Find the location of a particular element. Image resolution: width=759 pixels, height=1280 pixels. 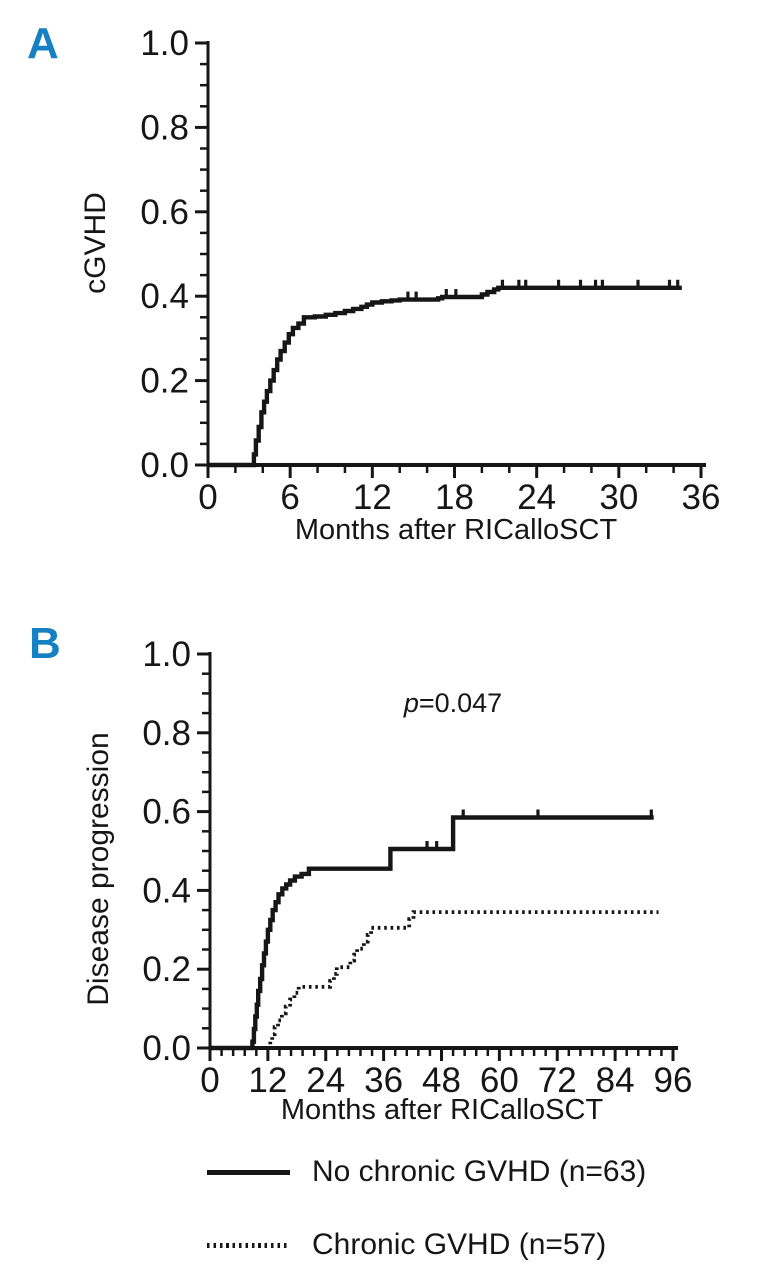

x-tick-label: 84 is located at coordinates (615, 1080).